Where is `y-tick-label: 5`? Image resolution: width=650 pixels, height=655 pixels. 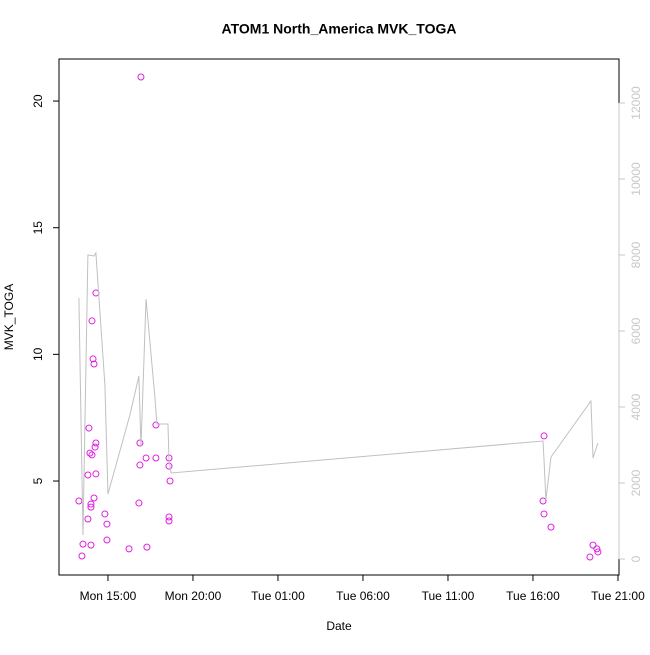
y-tick-label: 5 is located at coordinates (38, 480).